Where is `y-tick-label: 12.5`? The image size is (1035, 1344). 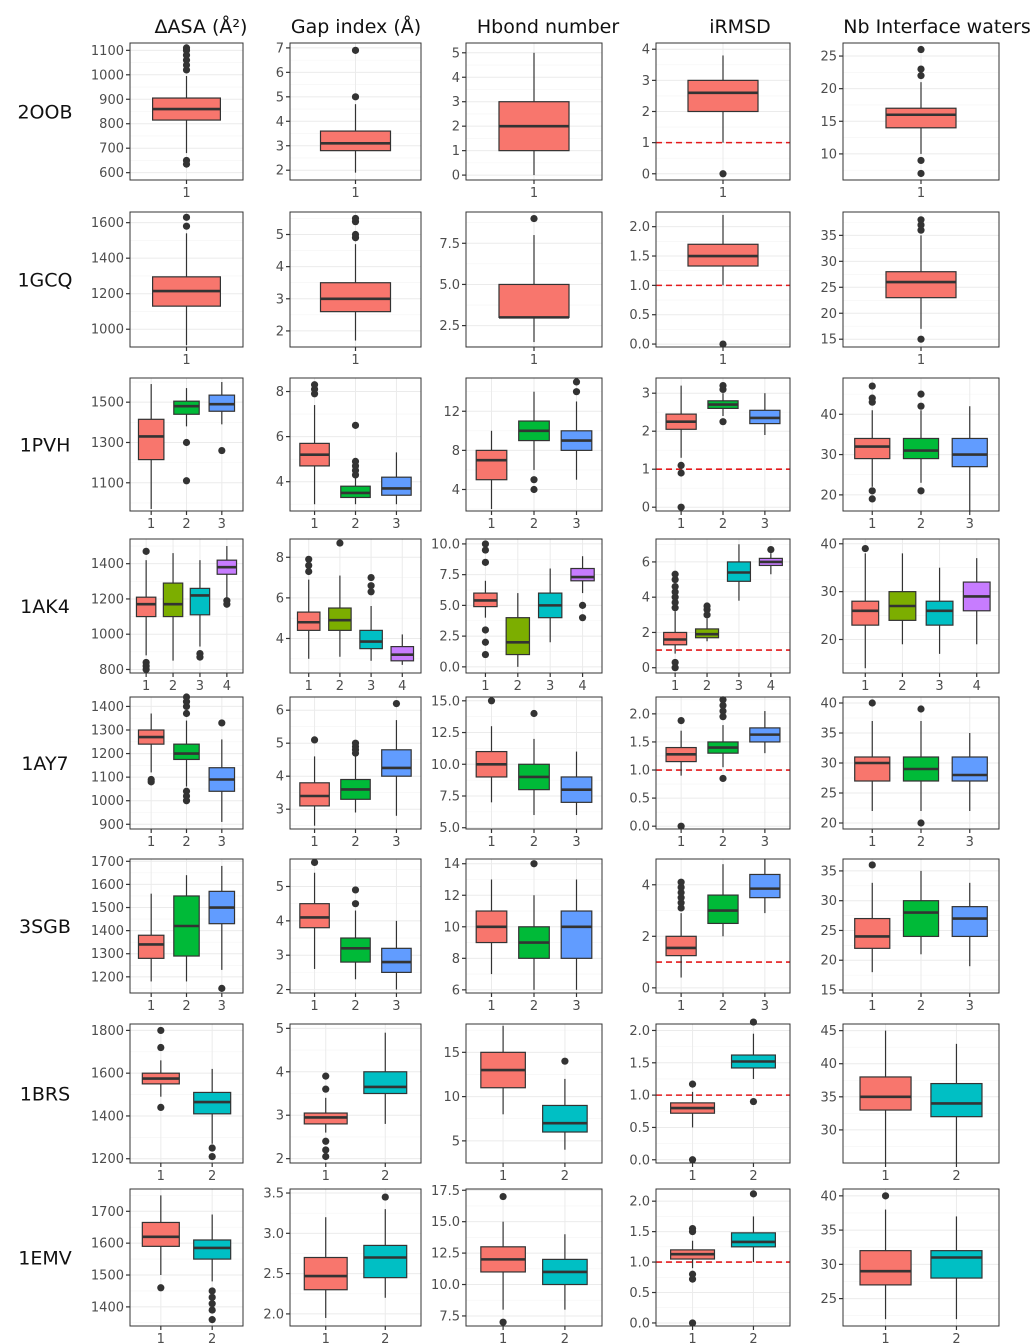 y-tick-label: 12.5 is located at coordinates (445, 733).